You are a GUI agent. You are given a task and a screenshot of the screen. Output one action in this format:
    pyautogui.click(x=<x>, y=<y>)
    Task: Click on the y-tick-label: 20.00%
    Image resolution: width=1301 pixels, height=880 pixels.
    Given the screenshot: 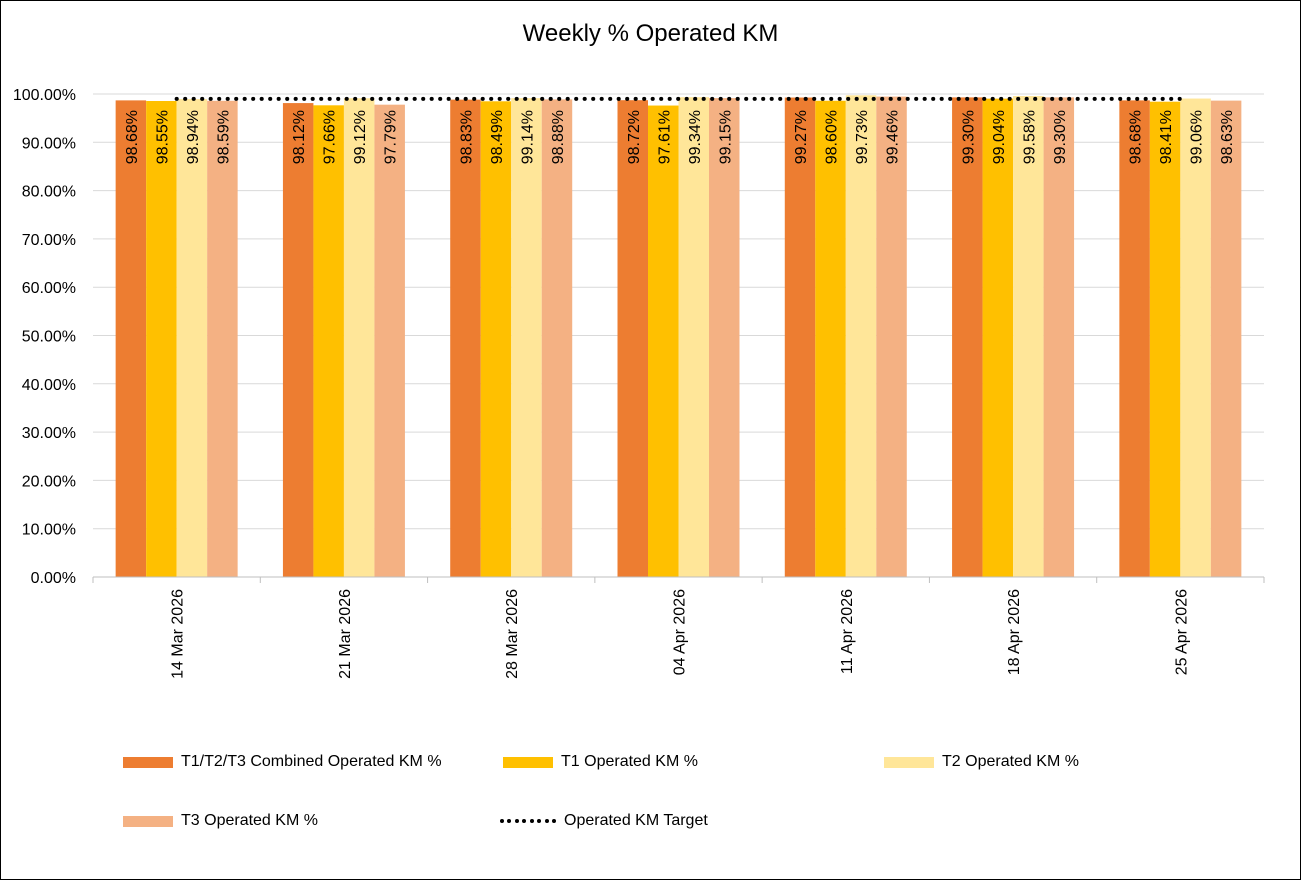 What is the action you would take?
    pyautogui.click(x=49, y=481)
    